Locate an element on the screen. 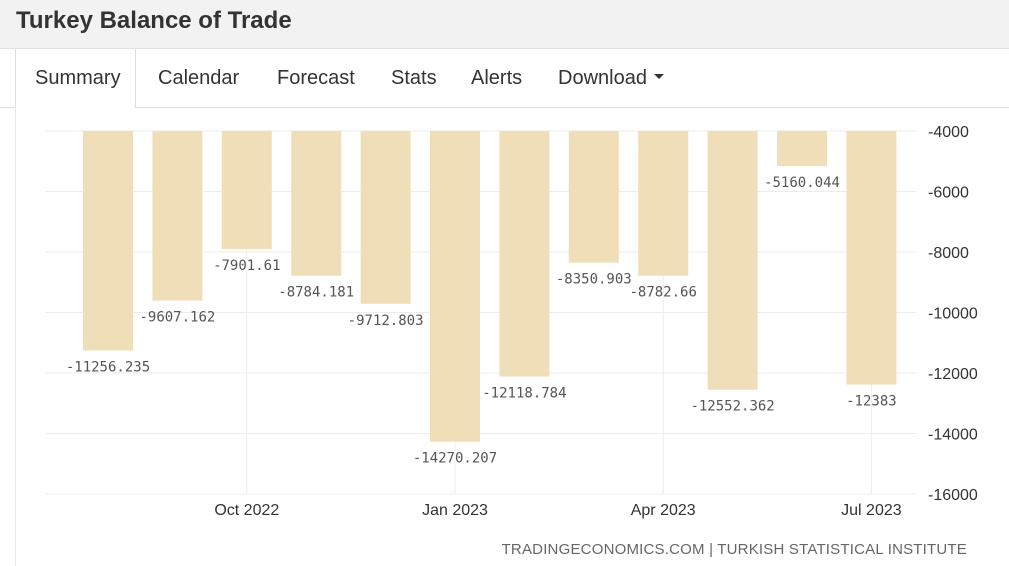  x-tick-label: Jul 2023 is located at coordinates (871, 510).